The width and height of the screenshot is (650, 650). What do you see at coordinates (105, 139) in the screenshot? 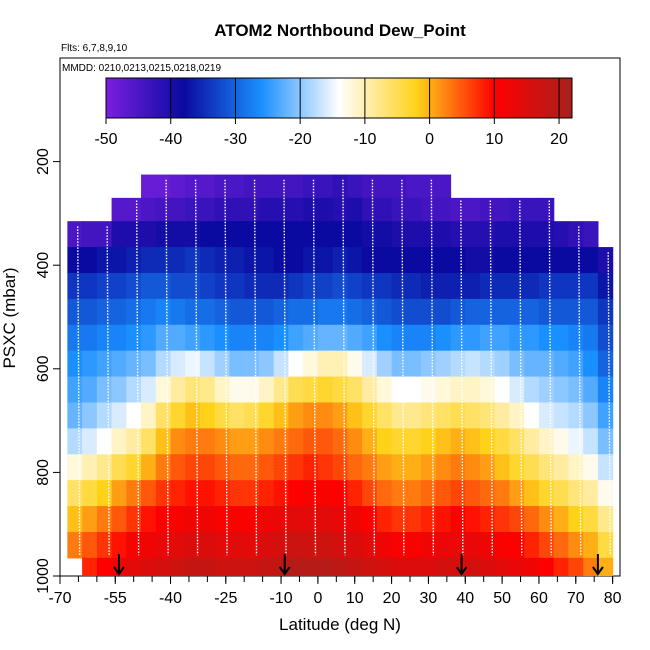
I see `colorbar-tick-label: -50` at bounding box center [105, 139].